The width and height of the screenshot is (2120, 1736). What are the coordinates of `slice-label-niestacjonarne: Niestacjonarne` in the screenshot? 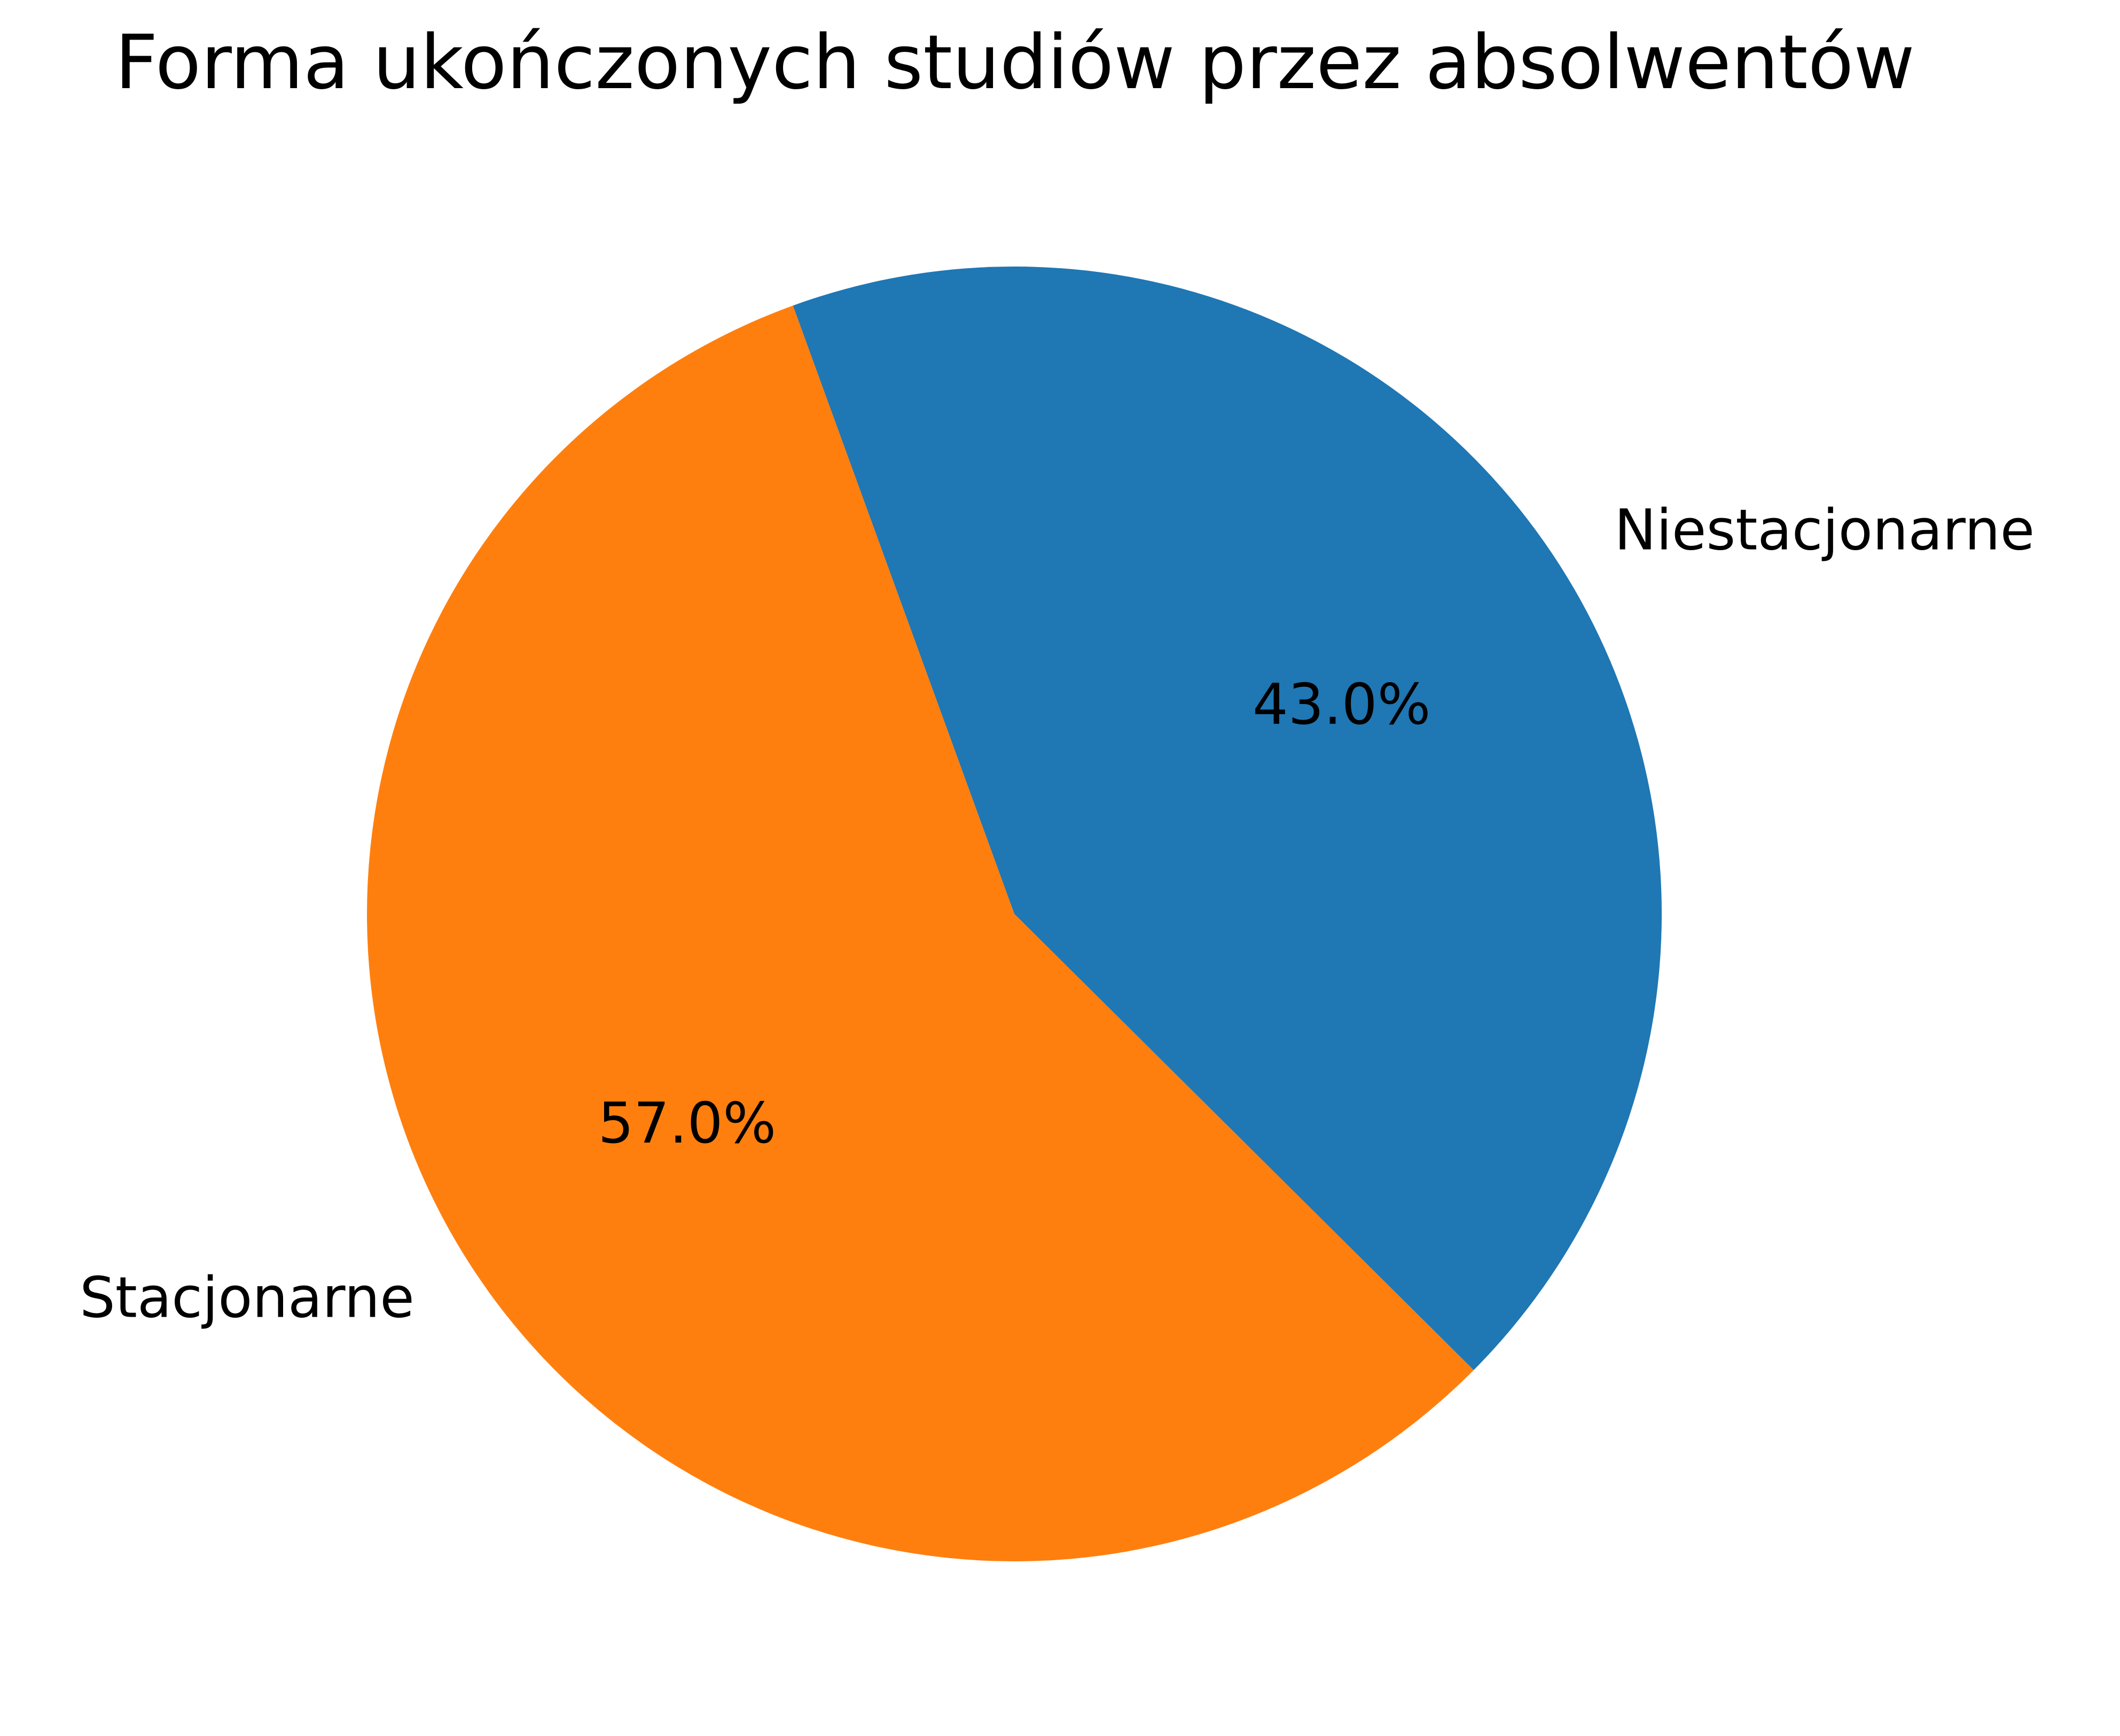 It's located at (1825, 531).